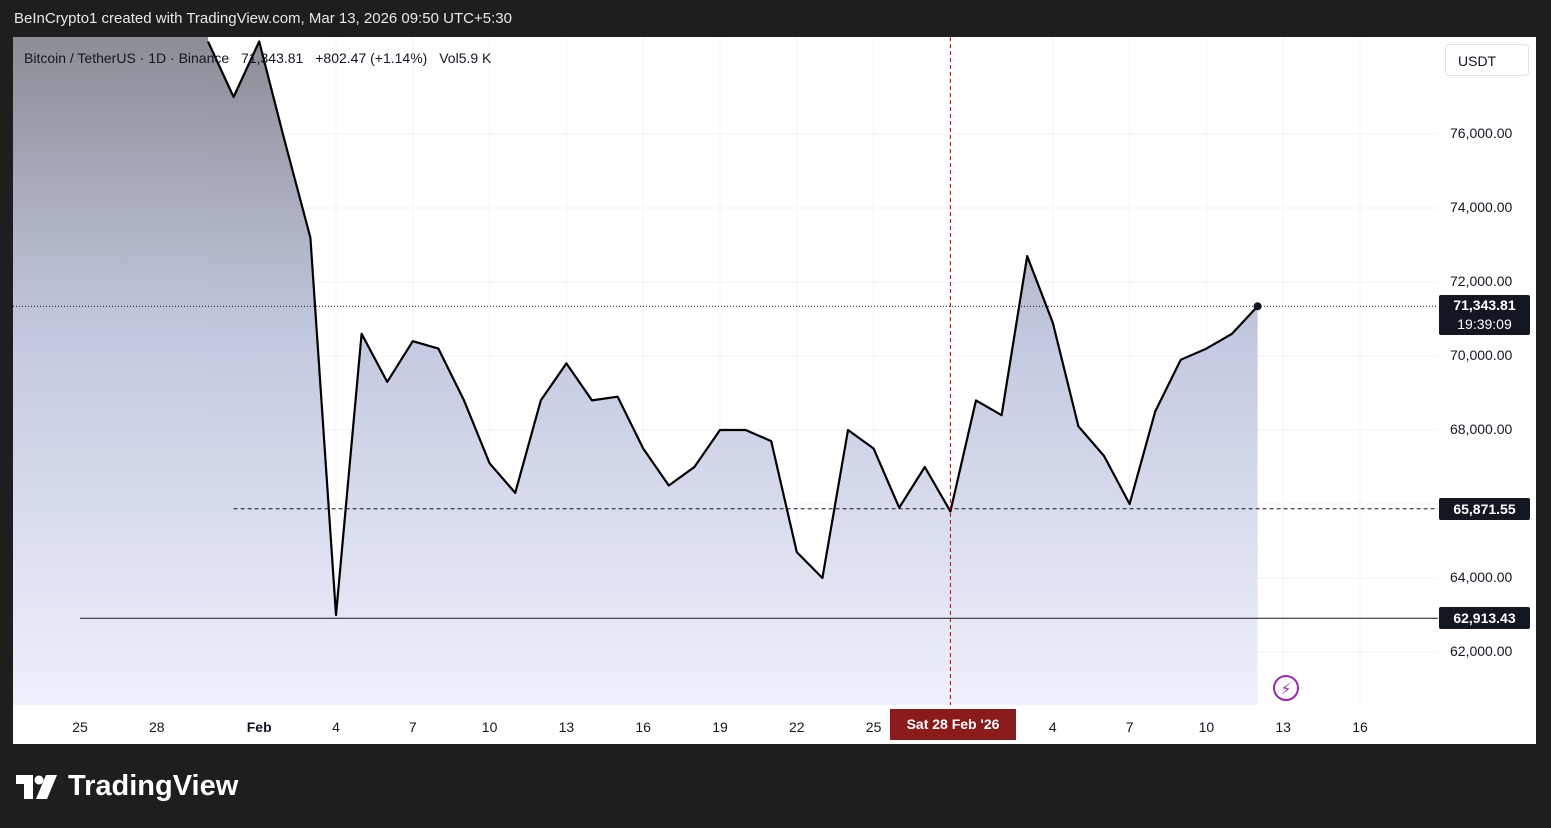  Describe the element at coordinates (272, 58) in the screenshot. I see `legend-price: 71,343.81` at that location.